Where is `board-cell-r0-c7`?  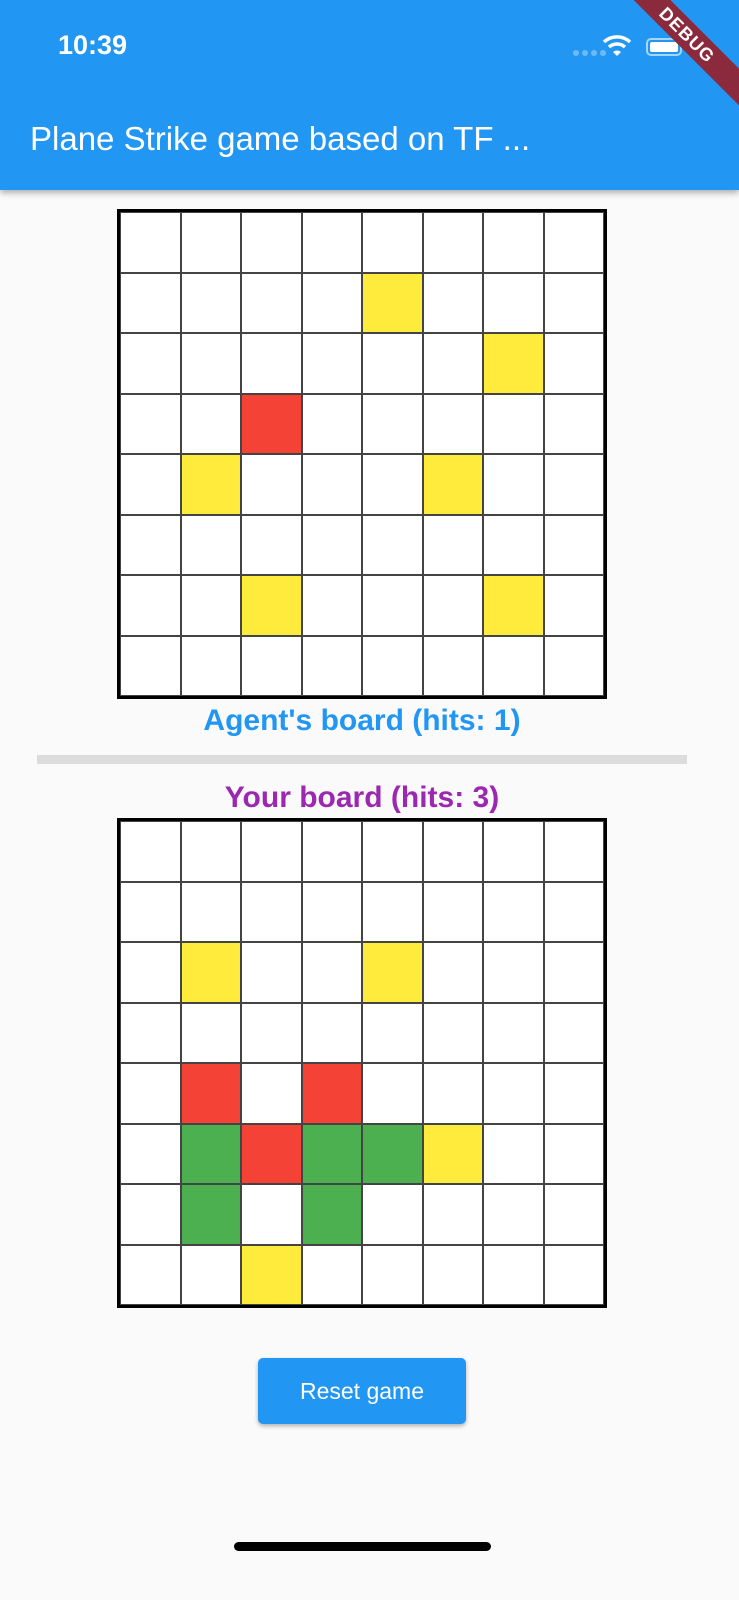 board-cell-r0-c7 is located at coordinates (573, 242).